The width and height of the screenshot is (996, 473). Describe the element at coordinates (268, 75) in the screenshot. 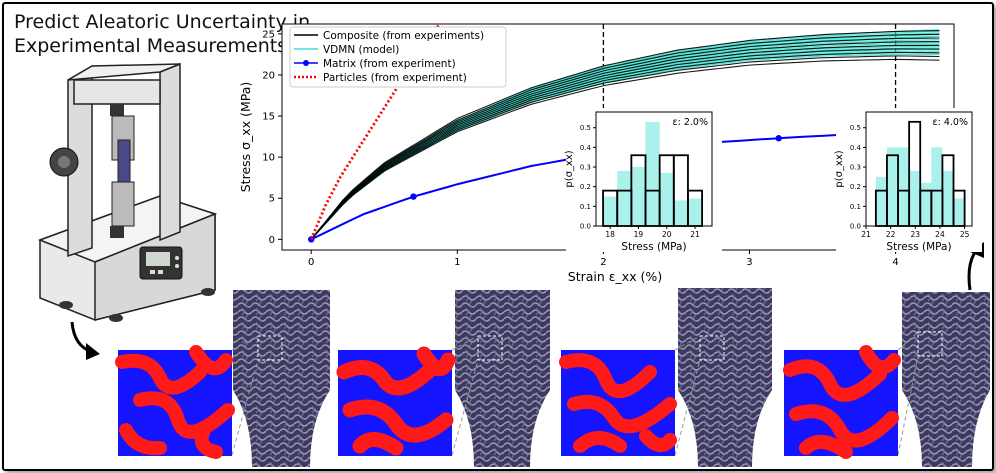

I see `y-tick-label-4: 20` at that location.